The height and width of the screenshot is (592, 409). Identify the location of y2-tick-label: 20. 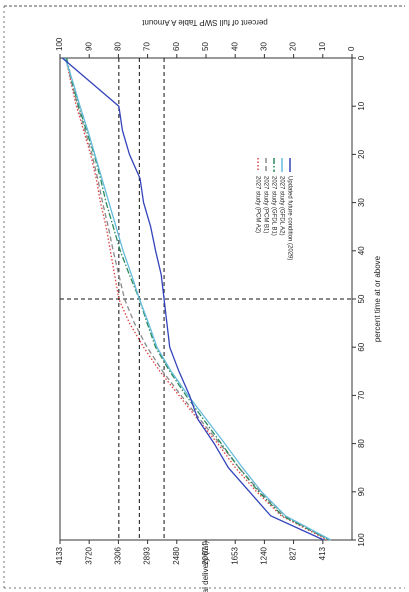
(293, 46).